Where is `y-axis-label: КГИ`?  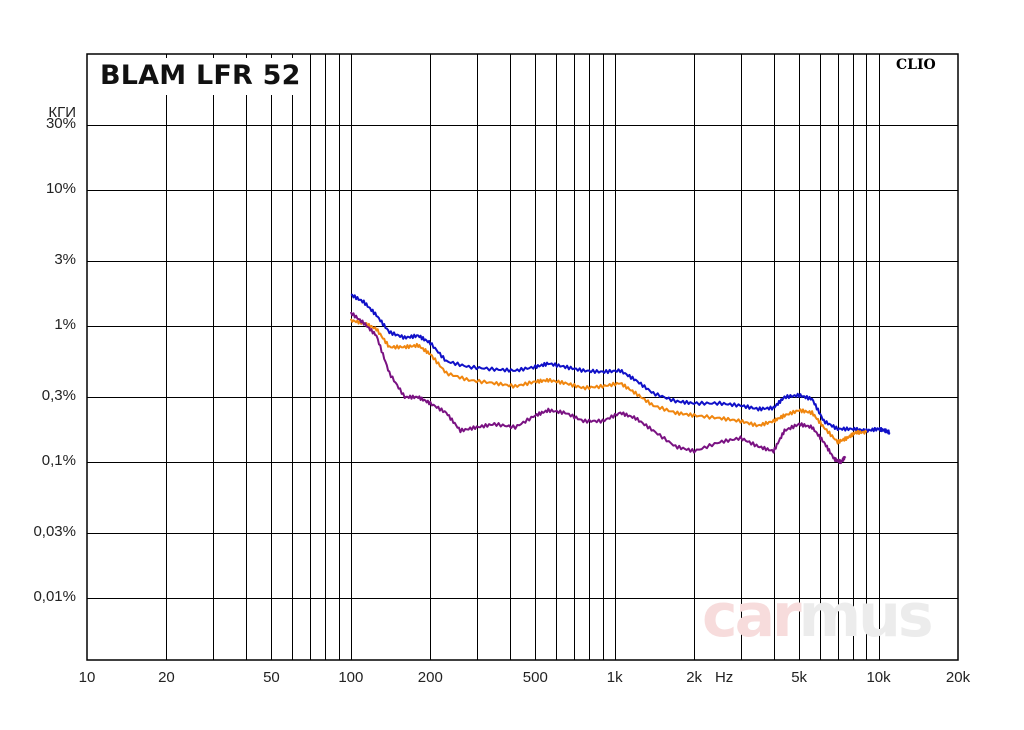 y-axis-label: КГИ is located at coordinates (62, 112).